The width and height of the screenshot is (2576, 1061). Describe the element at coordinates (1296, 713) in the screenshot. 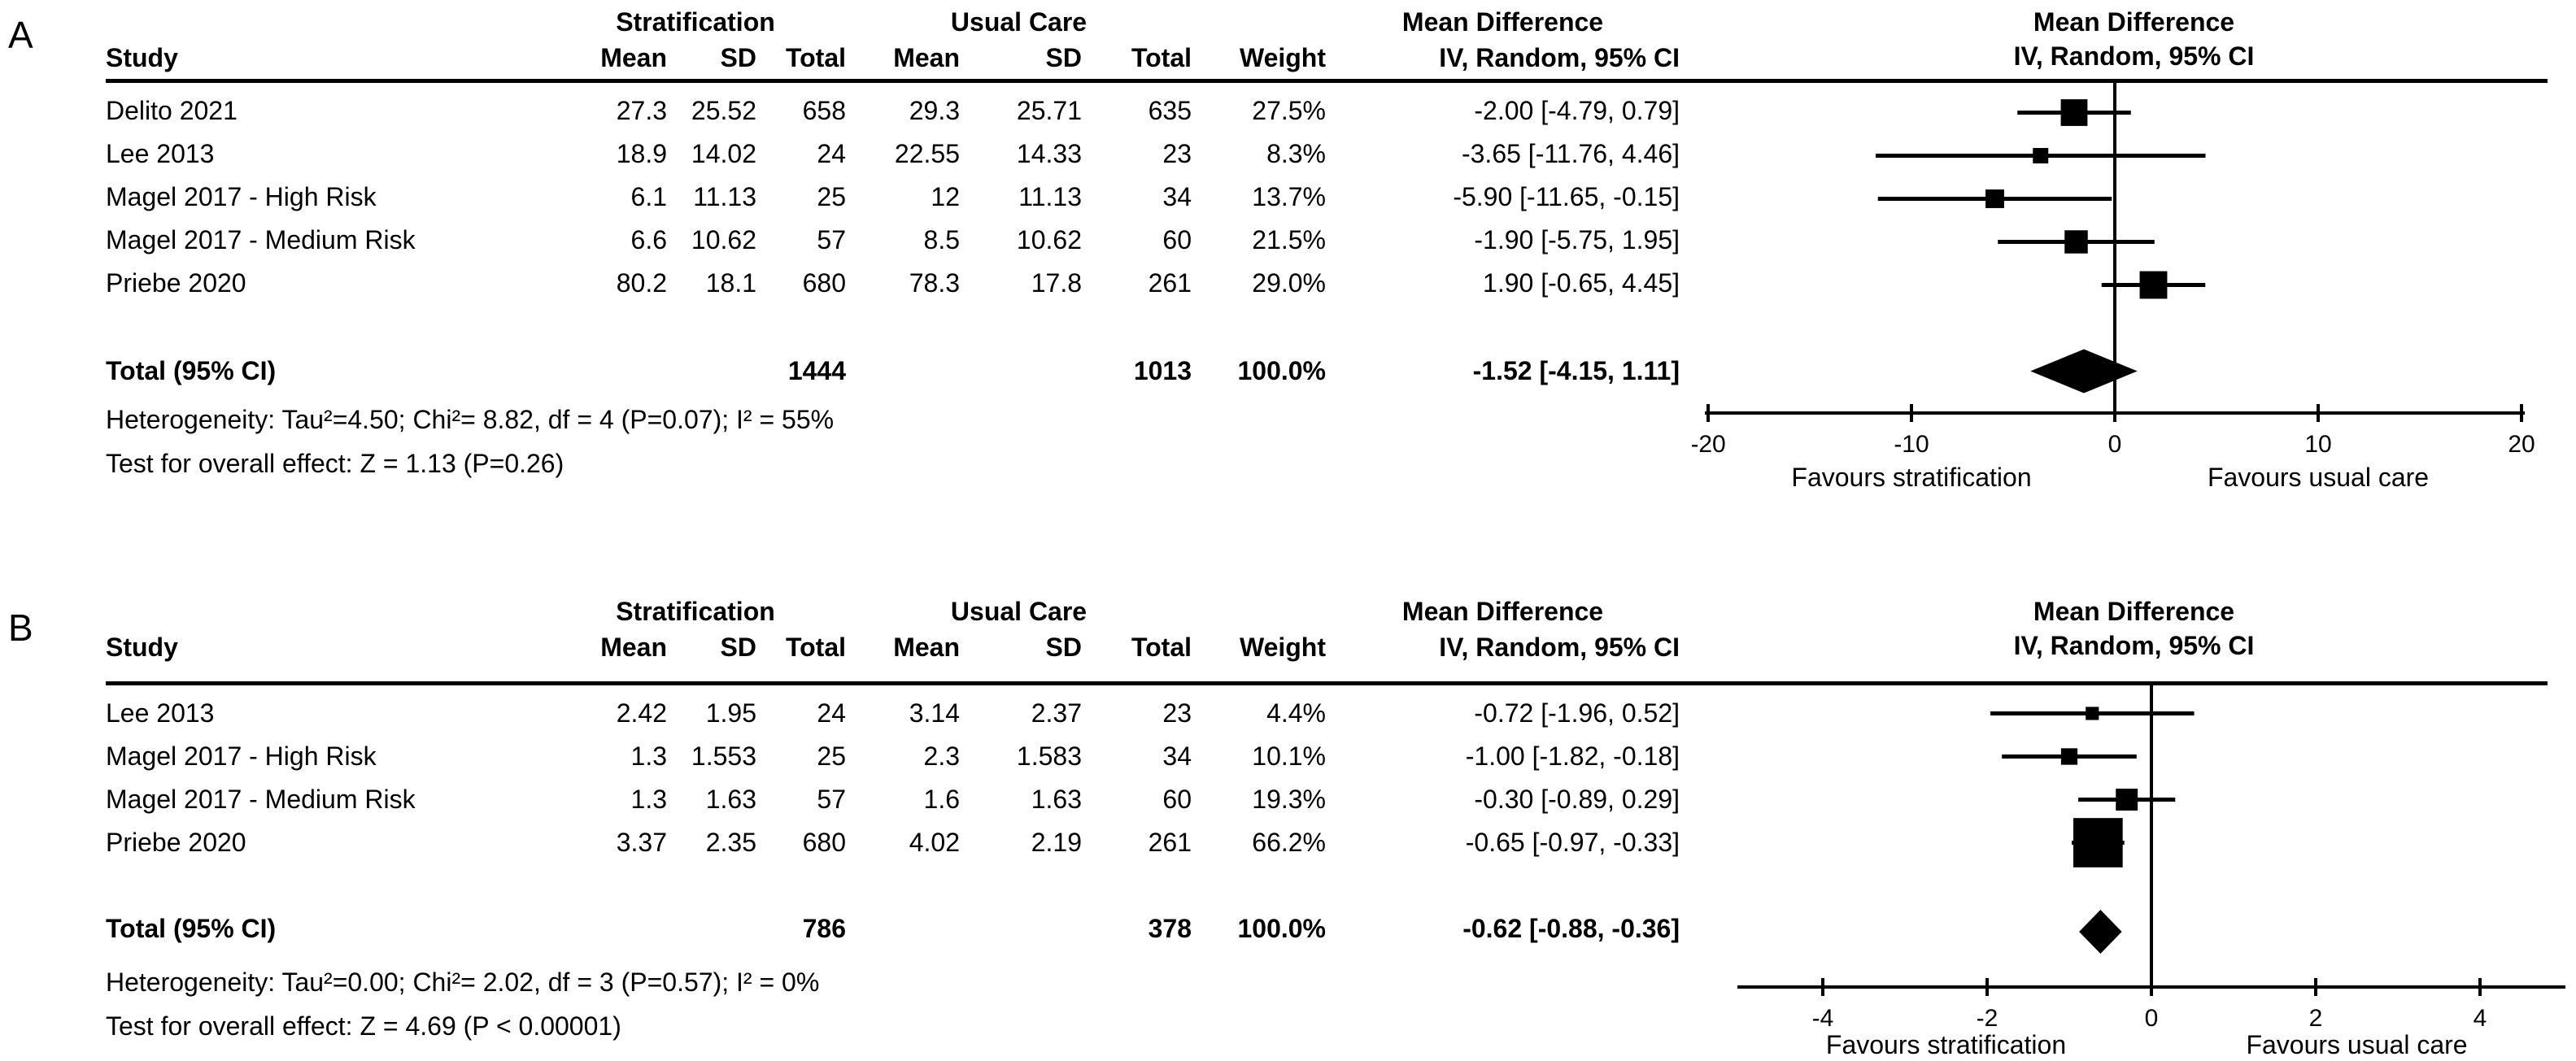

I see `cell-weight: 4.4%` at that location.